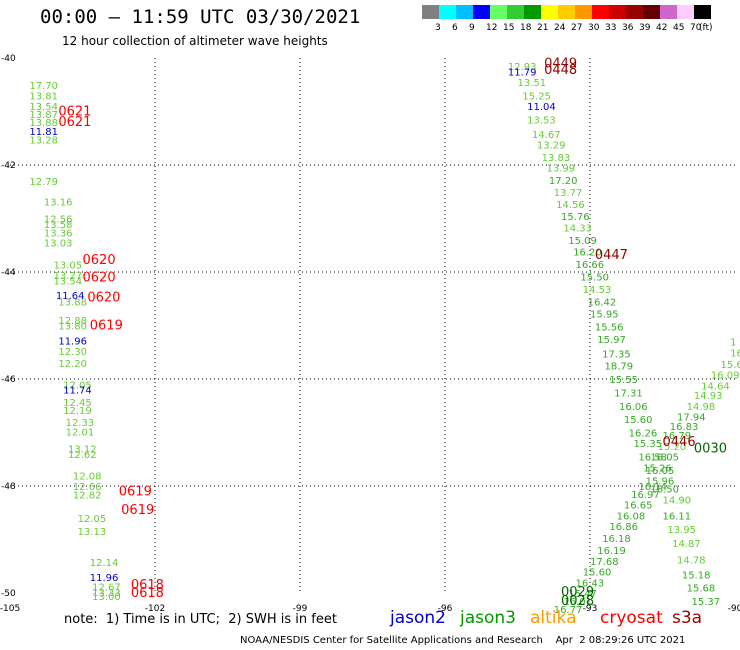 The height and width of the screenshot is (650, 740). Describe the element at coordinates (10, 609) in the screenshot. I see `lon-tick-label: -105` at that location.